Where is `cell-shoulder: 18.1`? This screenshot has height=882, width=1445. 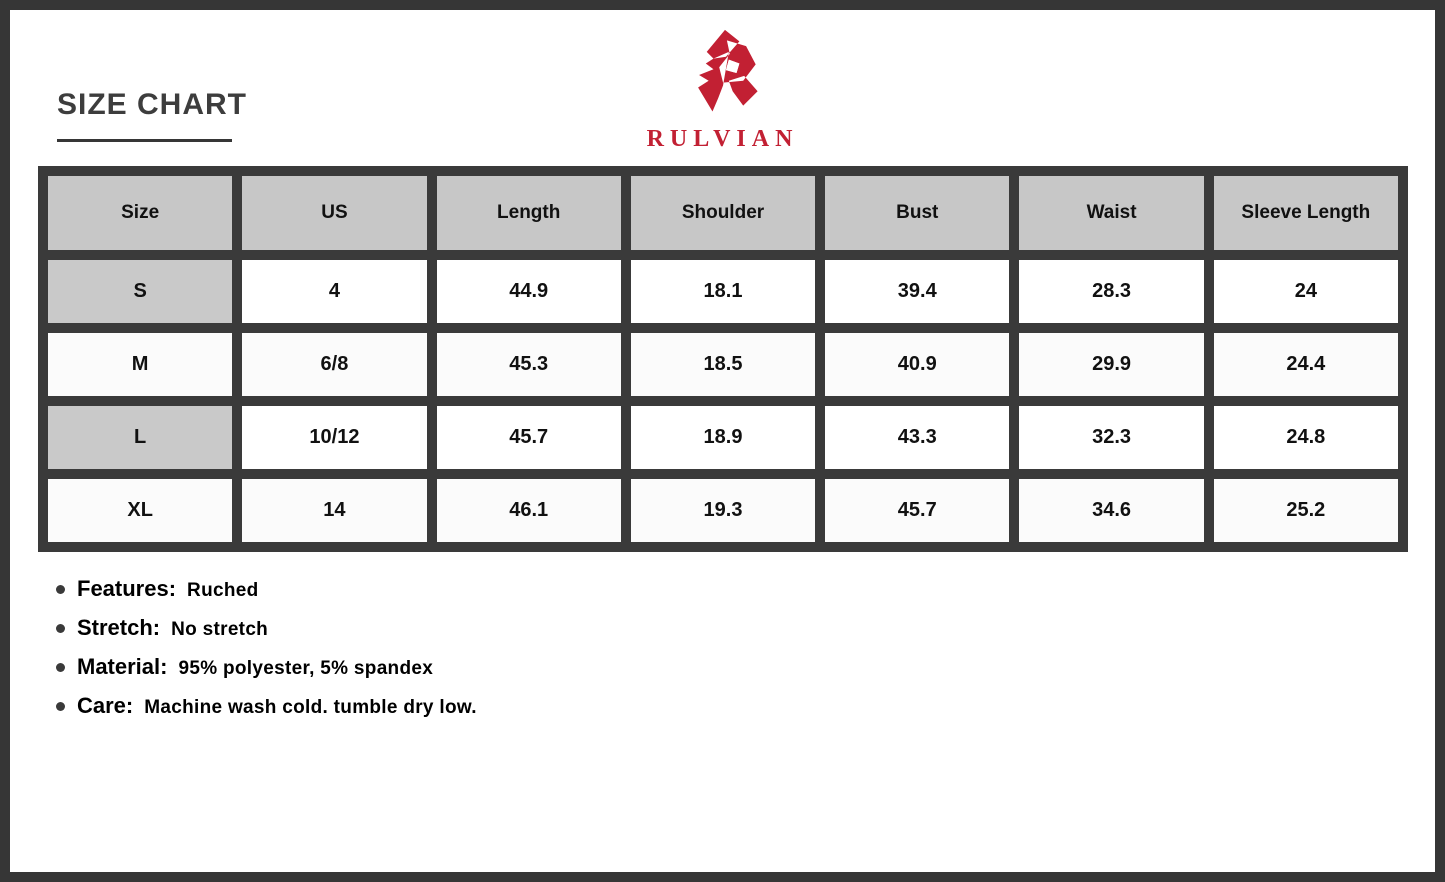 cell-shoulder: 18.1 is located at coordinates (723, 291).